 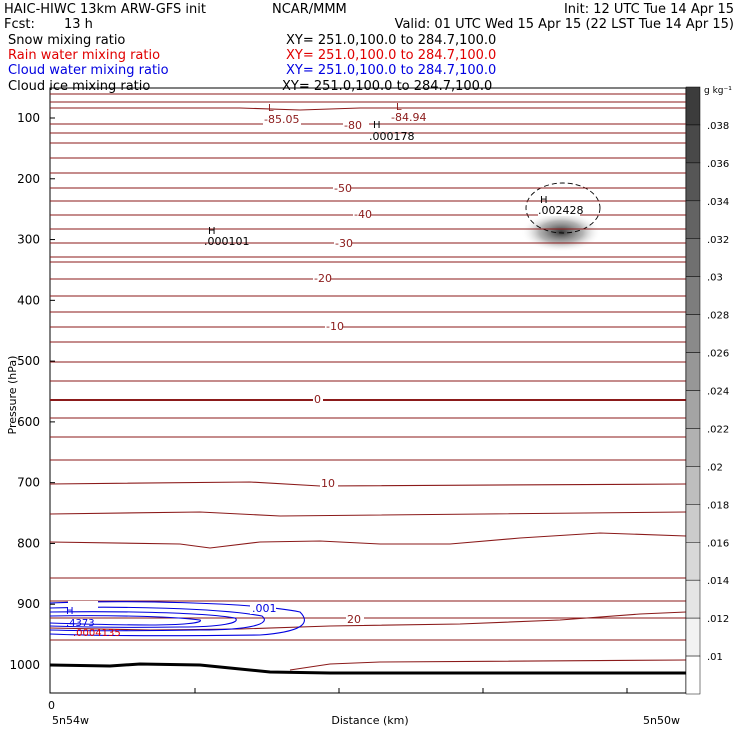 What do you see at coordinates (718, 505) in the screenshot?
I see `colorbar-tick-label: .018` at bounding box center [718, 505].